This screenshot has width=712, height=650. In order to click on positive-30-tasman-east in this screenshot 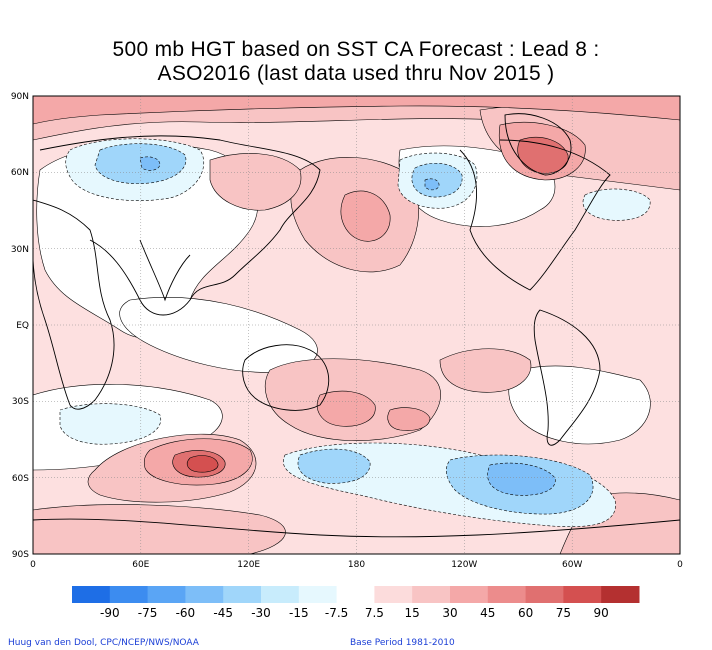, I will do `click(409, 419)`.